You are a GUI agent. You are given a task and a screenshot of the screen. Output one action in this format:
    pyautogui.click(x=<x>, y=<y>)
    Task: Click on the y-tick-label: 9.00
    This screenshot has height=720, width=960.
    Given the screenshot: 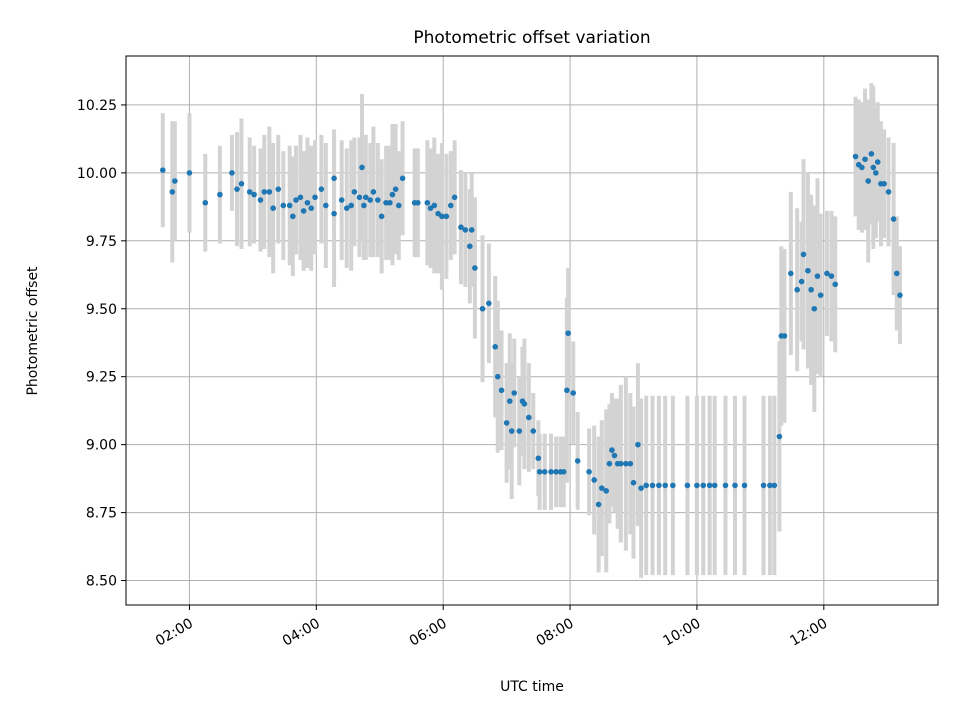 What is the action you would take?
    pyautogui.click(x=101, y=446)
    